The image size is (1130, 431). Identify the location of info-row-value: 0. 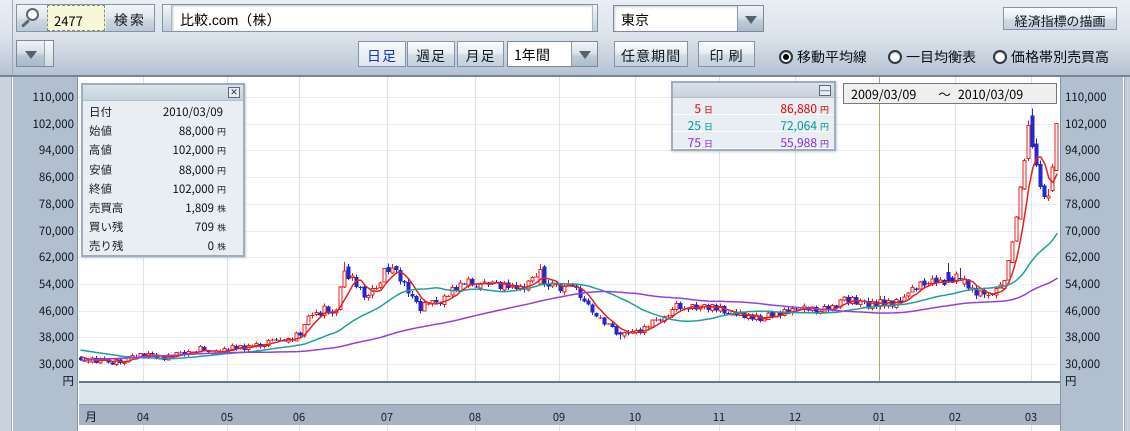
(210, 246).